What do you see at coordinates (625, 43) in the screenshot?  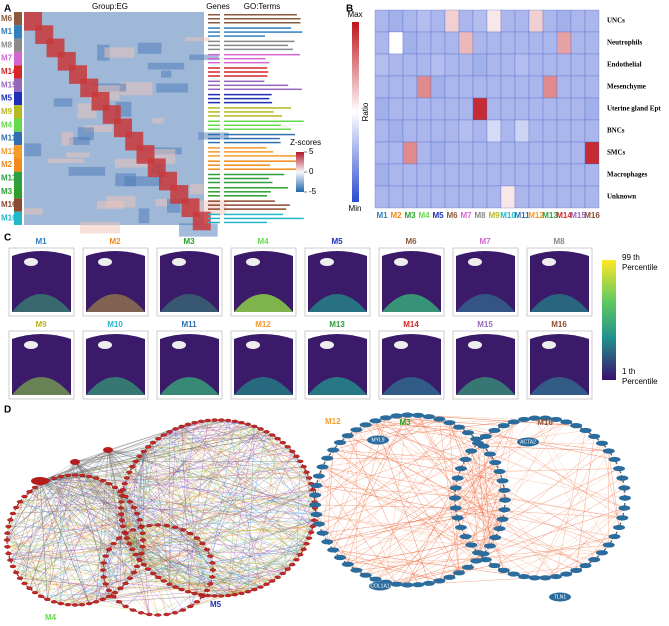 I see `row-label: Neutrophils` at bounding box center [625, 43].